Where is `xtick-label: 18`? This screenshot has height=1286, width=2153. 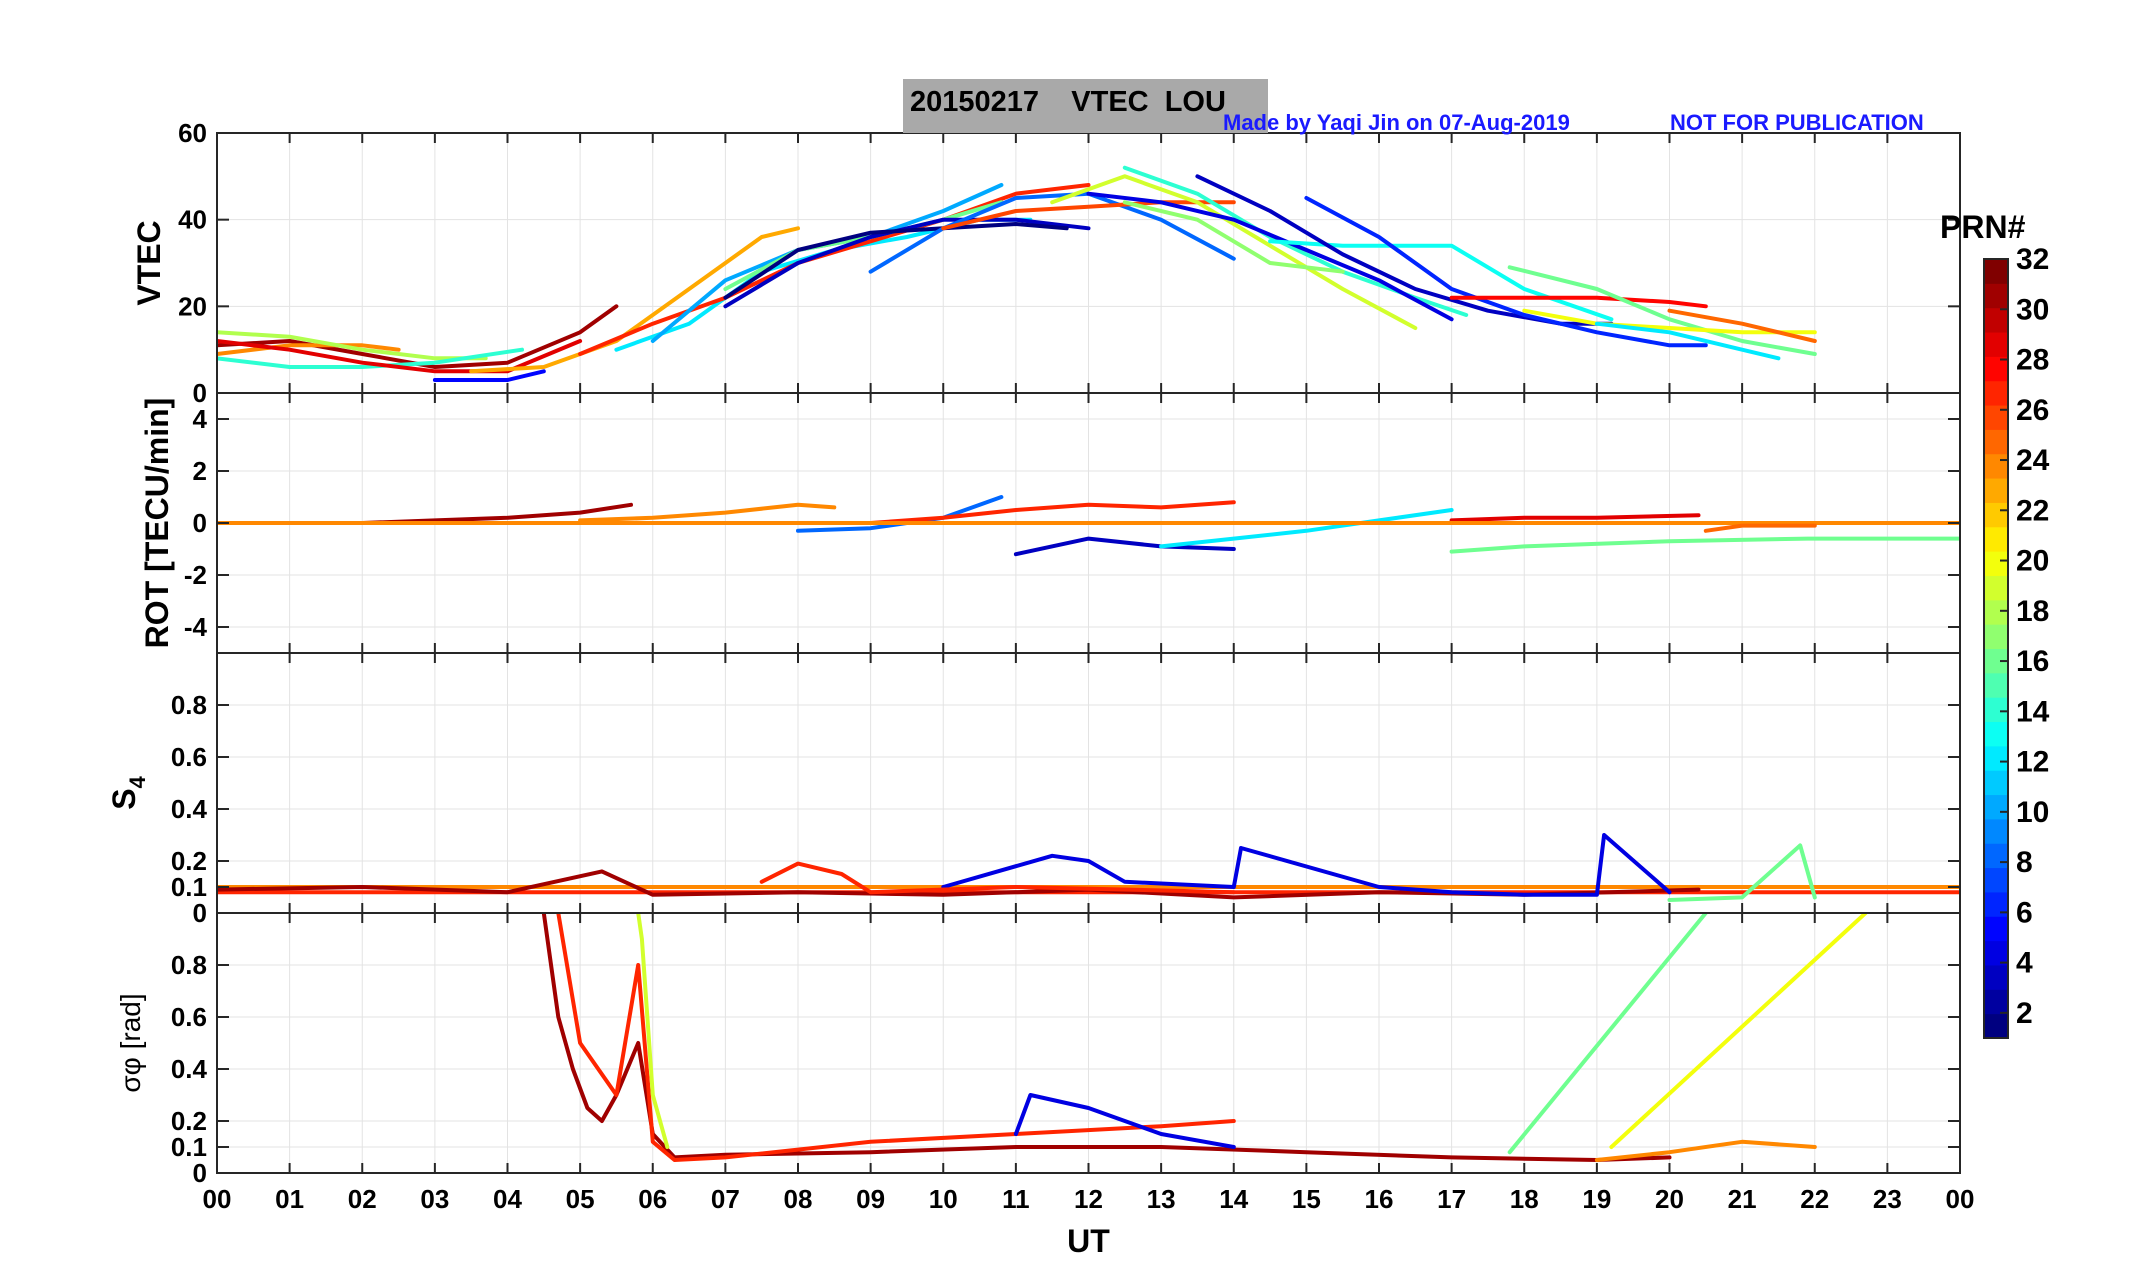 xtick-label: 18 is located at coordinates (1524, 1199).